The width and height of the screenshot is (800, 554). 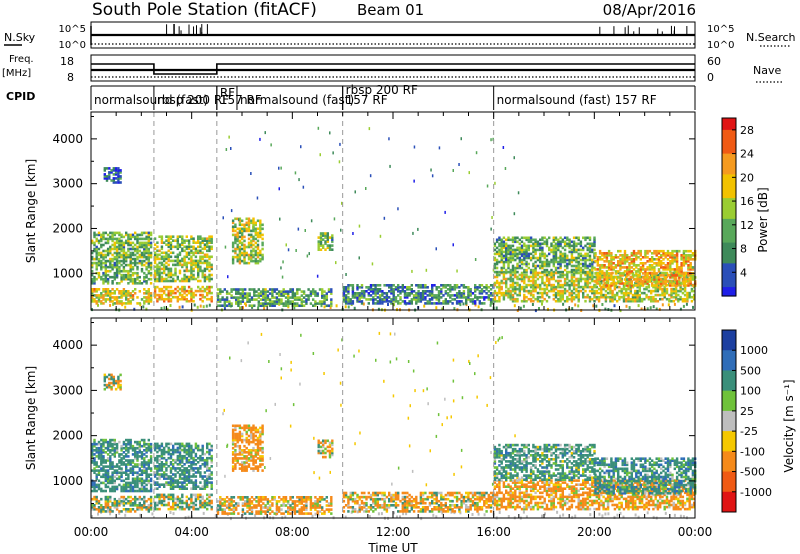 I want to click on echo-speckle, so click(x=348, y=307).